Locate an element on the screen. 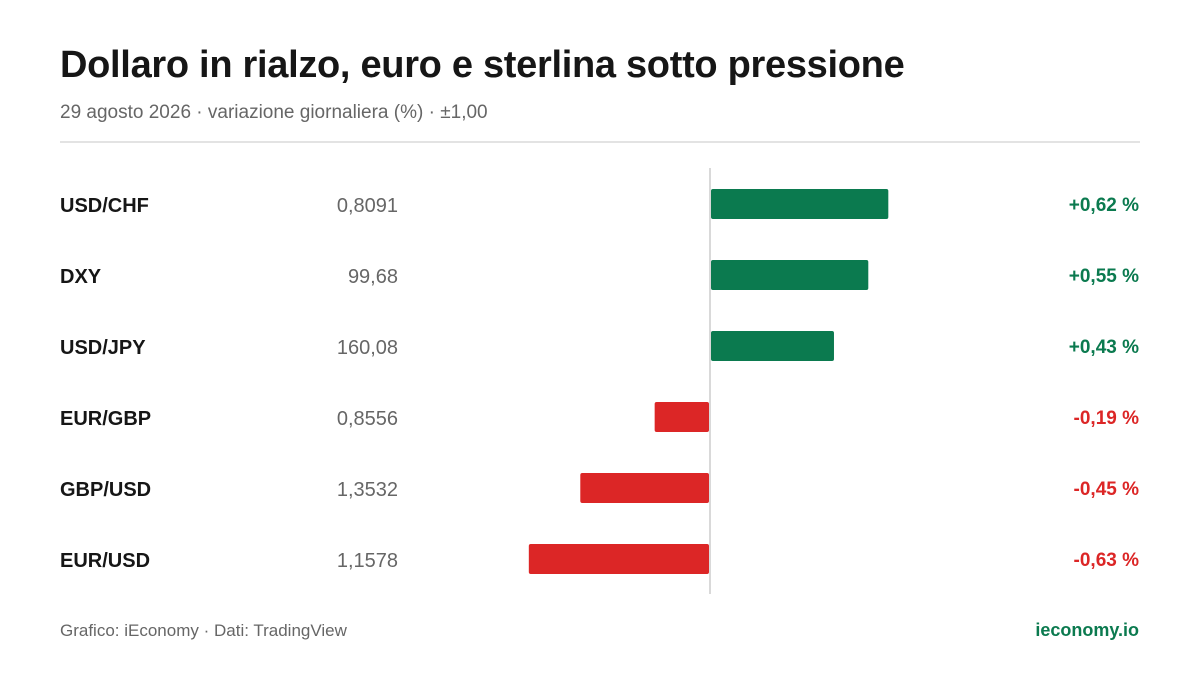 The height and width of the screenshot is (675, 1200). price-value: 99,68 is located at coordinates (373, 277).